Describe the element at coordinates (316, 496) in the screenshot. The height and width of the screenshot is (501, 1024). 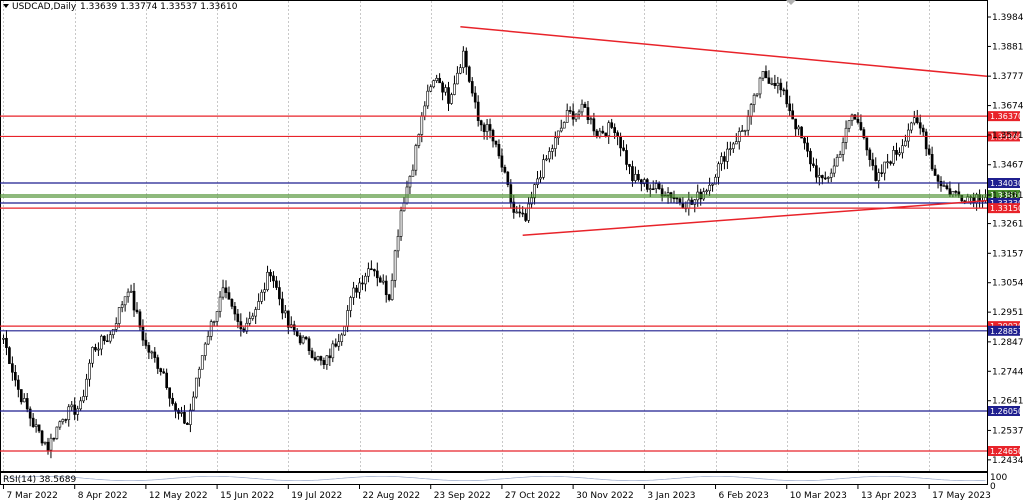
I see `x-label-4: 19 Jul 2022` at that location.